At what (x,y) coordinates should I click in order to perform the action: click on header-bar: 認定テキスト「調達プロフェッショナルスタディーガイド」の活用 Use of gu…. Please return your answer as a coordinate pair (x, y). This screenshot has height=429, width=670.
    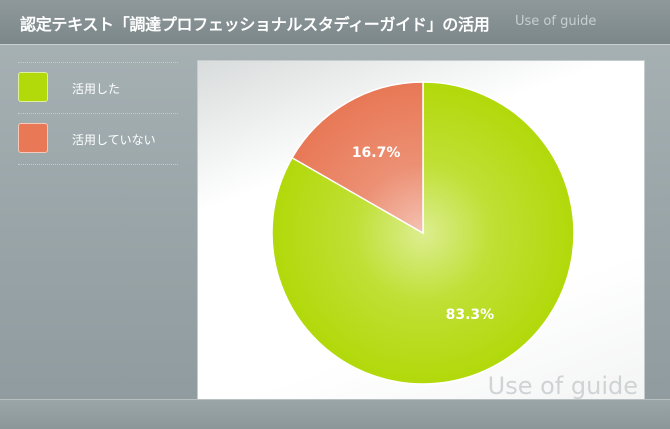
    Looking at the image, I should click on (335, 22).